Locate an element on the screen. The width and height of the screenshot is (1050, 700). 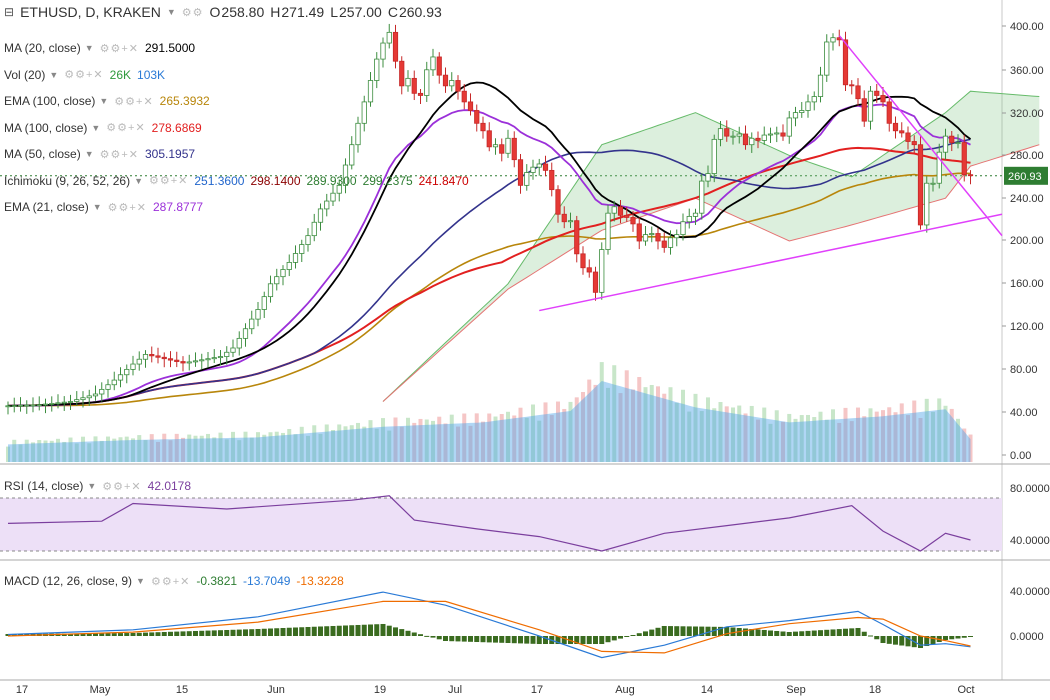
macd-name: MACD (12, 26, close, 9) is located at coordinates (68, 581).